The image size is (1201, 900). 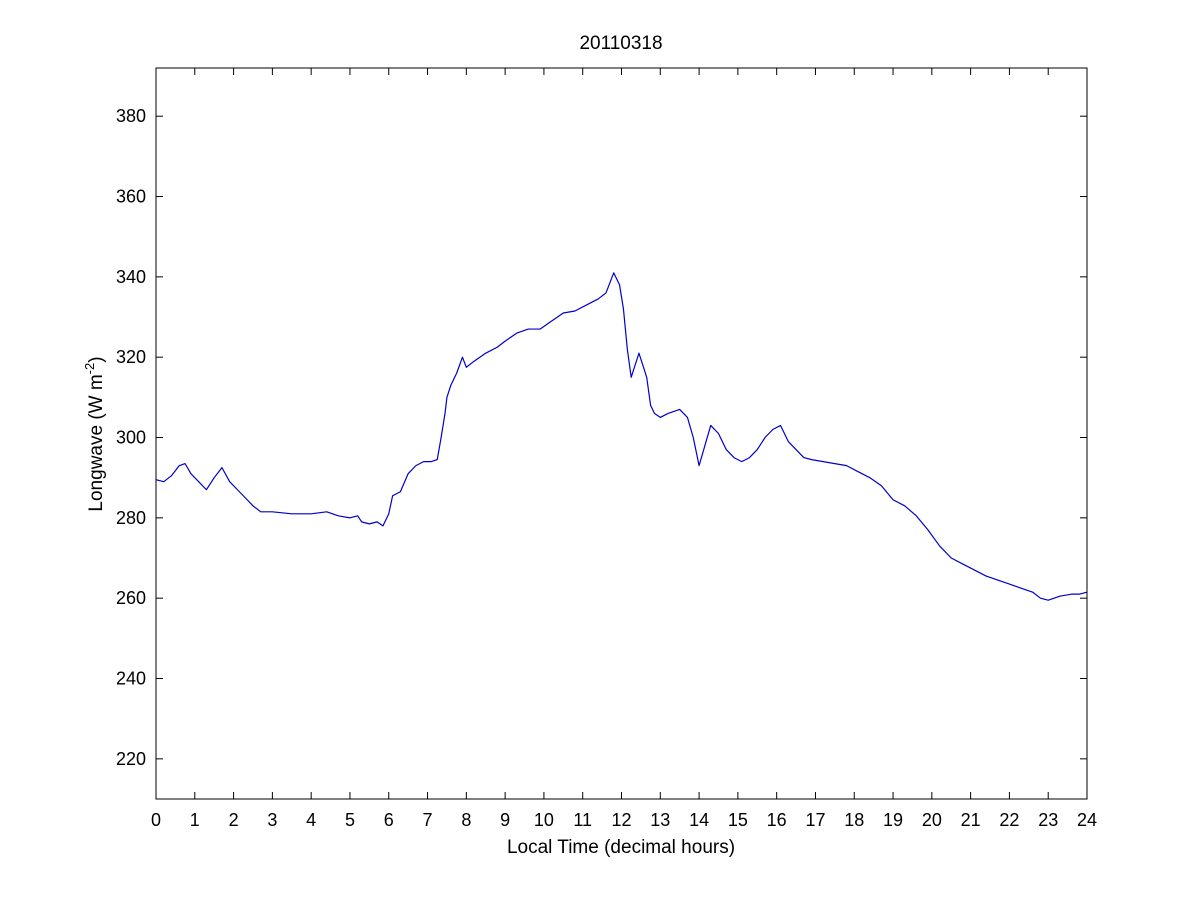 What do you see at coordinates (544, 820) in the screenshot?
I see `x-tick-label: 10` at bounding box center [544, 820].